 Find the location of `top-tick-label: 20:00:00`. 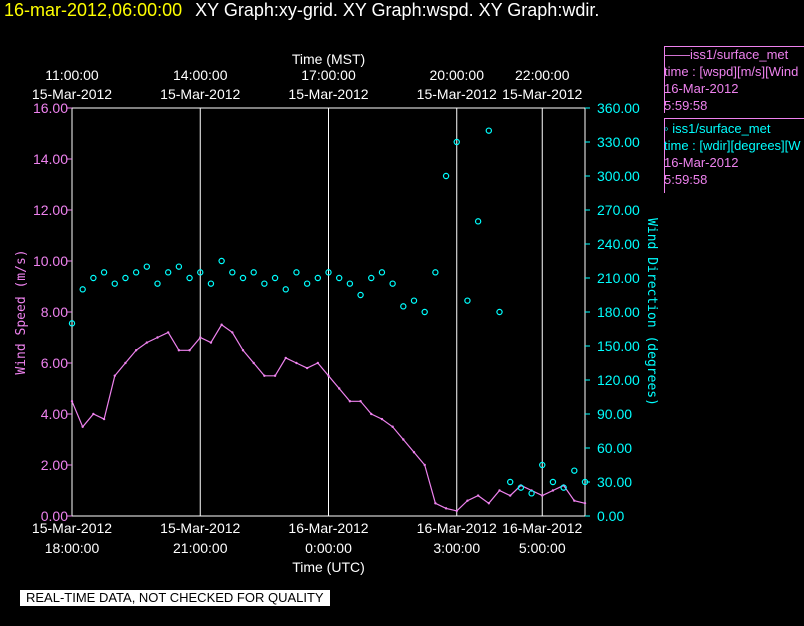

top-tick-label: 20:00:00 is located at coordinates (457, 75).